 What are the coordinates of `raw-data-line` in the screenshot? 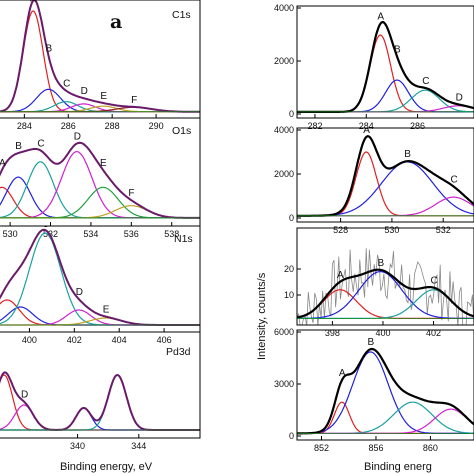 It's located at (385, 286).